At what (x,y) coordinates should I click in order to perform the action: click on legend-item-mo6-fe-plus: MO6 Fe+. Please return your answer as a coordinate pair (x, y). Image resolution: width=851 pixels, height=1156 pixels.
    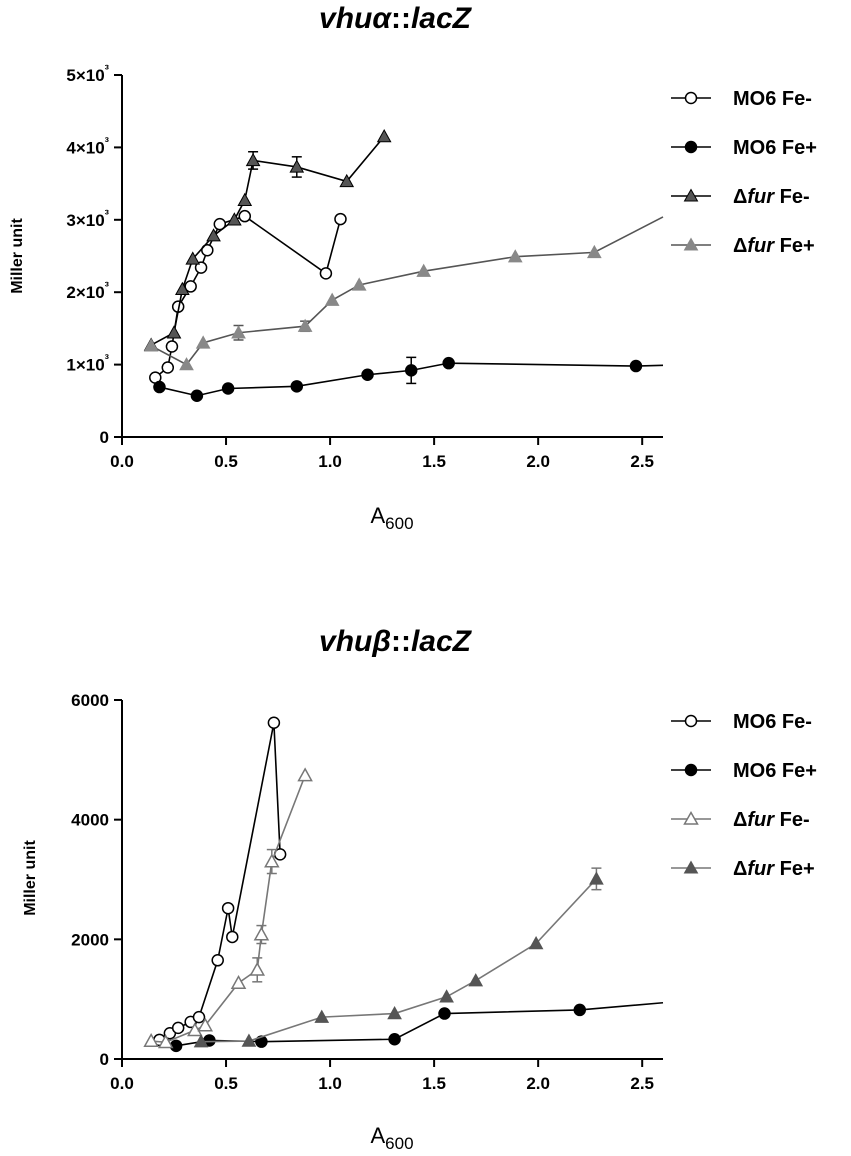
    Looking at the image, I should click on (744, 148).